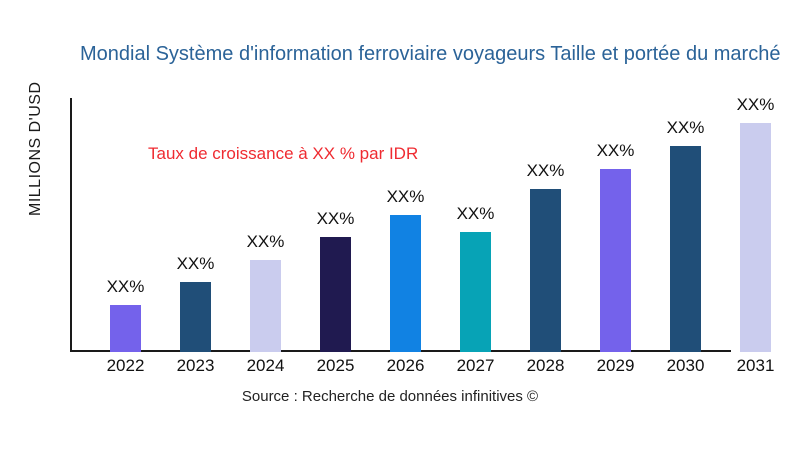  What do you see at coordinates (615, 150) in the screenshot?
I see `bar-value-label-2029: XX%` at bounding box center [615, 150].